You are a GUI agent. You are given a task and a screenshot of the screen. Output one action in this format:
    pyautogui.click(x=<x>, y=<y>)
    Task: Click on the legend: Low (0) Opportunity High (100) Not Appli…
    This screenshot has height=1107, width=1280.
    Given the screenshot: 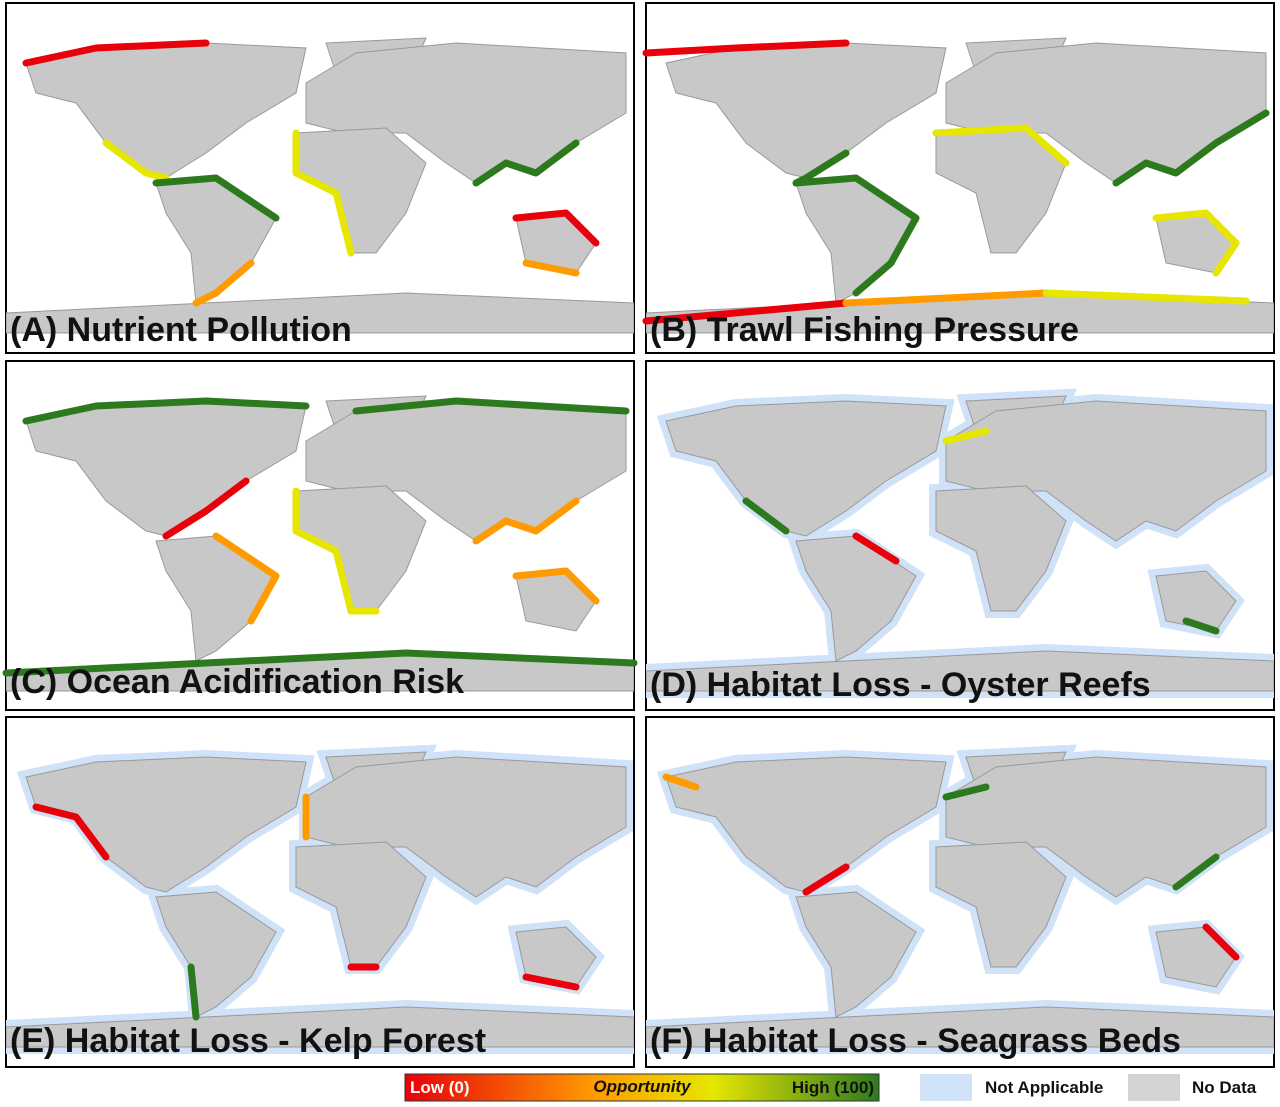 What is the action you would take?
    pyautogui.click(x=830, y=1087)
    